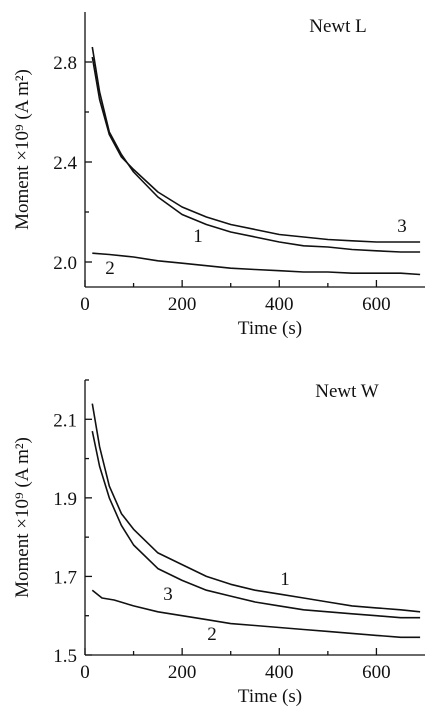 The image size is (426, 714). Describe the element at coordinates (65, 656) in the screenshot. I see `y-tick-label: 1.5` at that location.